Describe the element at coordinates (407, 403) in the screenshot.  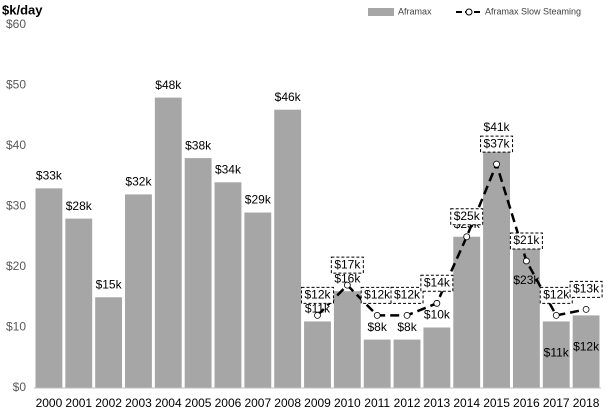
I see `x-tick-label: 2012` at that location.